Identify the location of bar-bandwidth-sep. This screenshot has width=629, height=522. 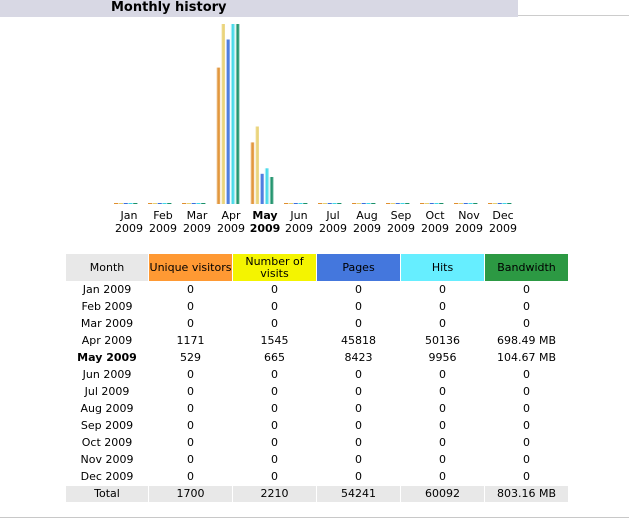
(407, 203).